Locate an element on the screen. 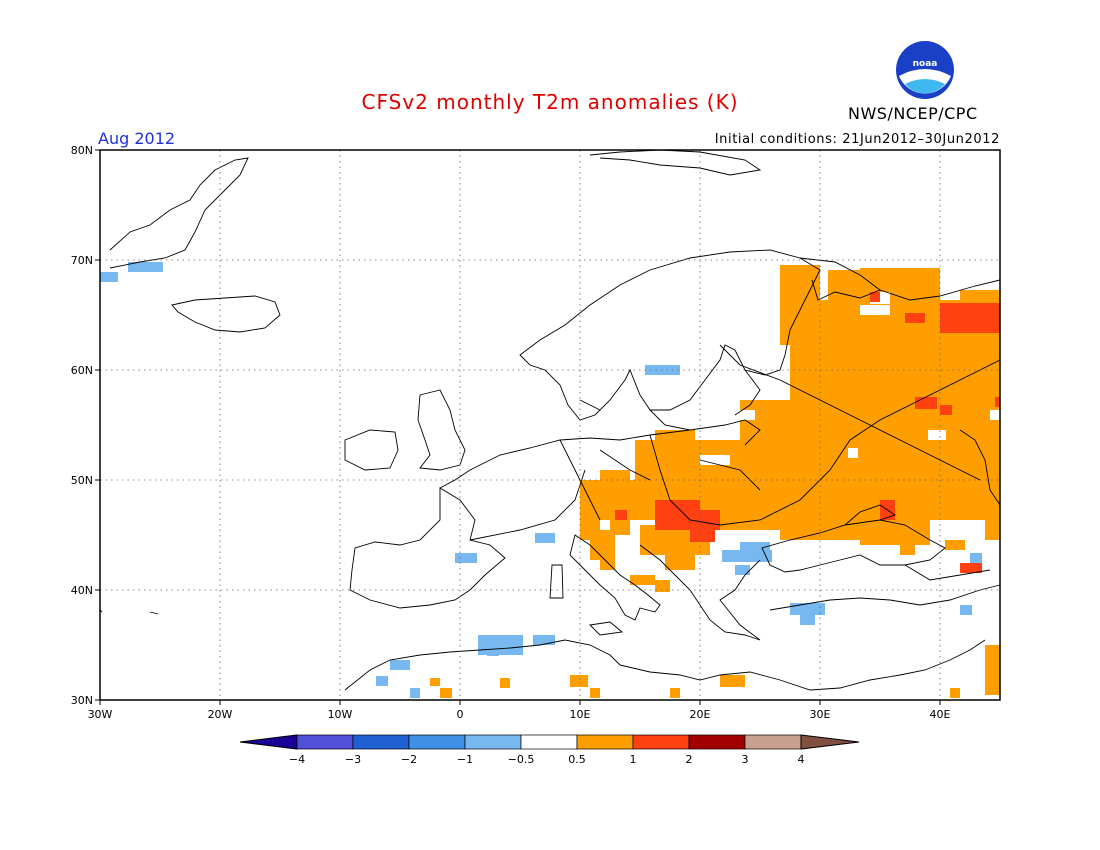 Image resolution: width=1100 pixels, height=850 pixels. colorbar-boxes is located at coordinates (549, 742).